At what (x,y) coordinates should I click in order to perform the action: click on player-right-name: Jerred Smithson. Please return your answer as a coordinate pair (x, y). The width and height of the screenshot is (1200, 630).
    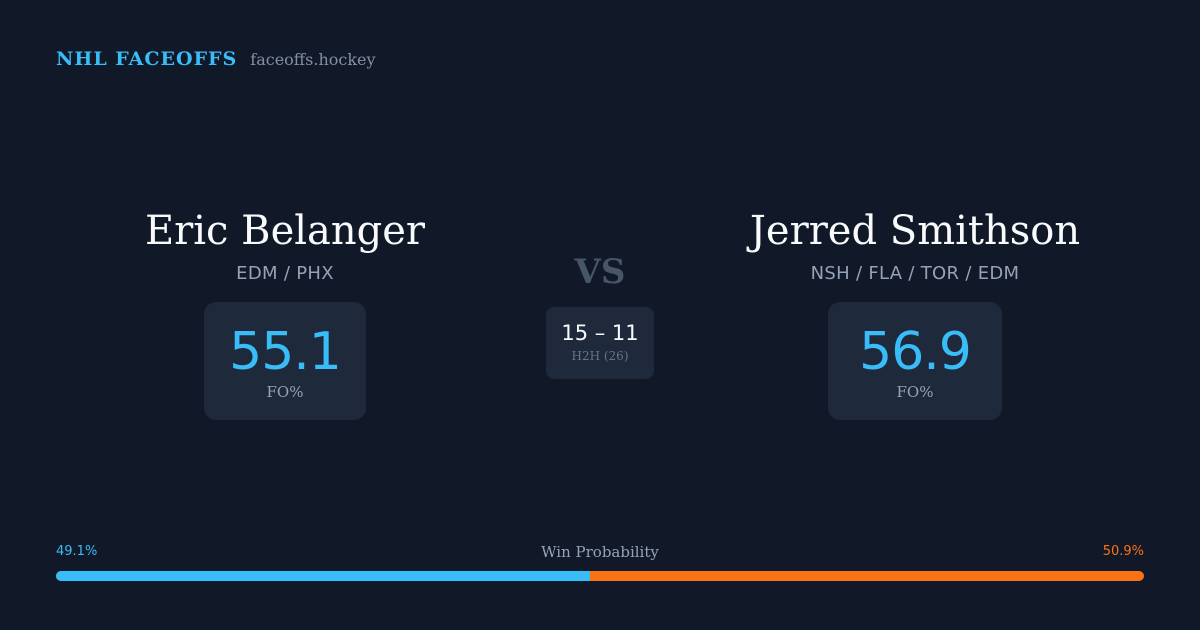
    Looking at the image, I should click on (915, 231).